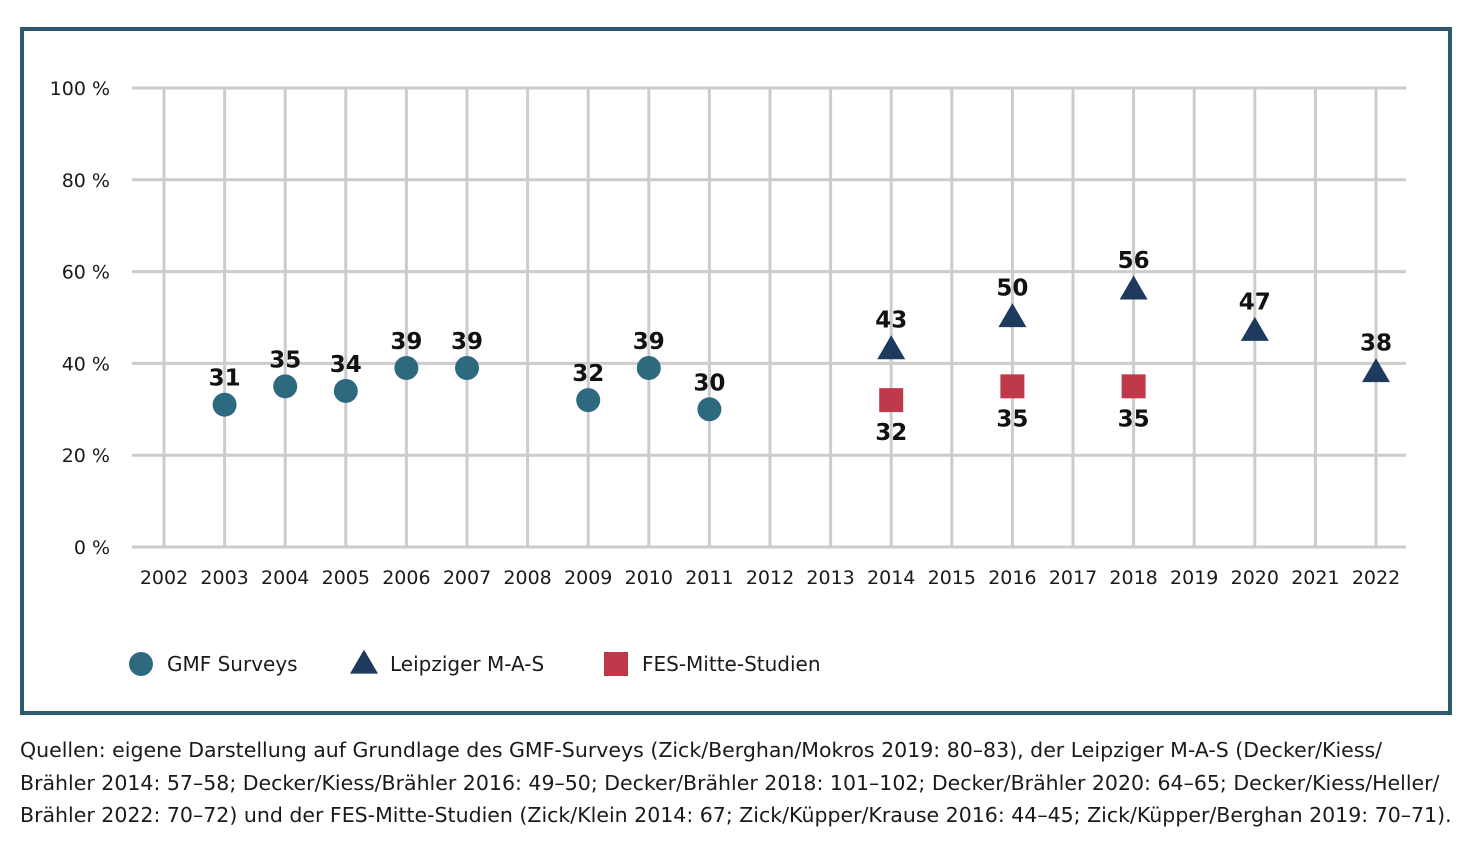 The image size is (1470, 854). Describe the element at coordinates (232, 664) in the screenshot. I see `legend-gmf-surveys-label: GMF Surveys` at that location.